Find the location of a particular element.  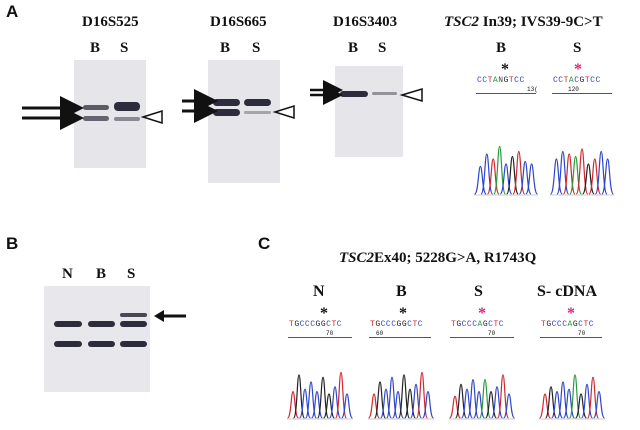

lane-label-n: N is located at coordinates (67, 274).